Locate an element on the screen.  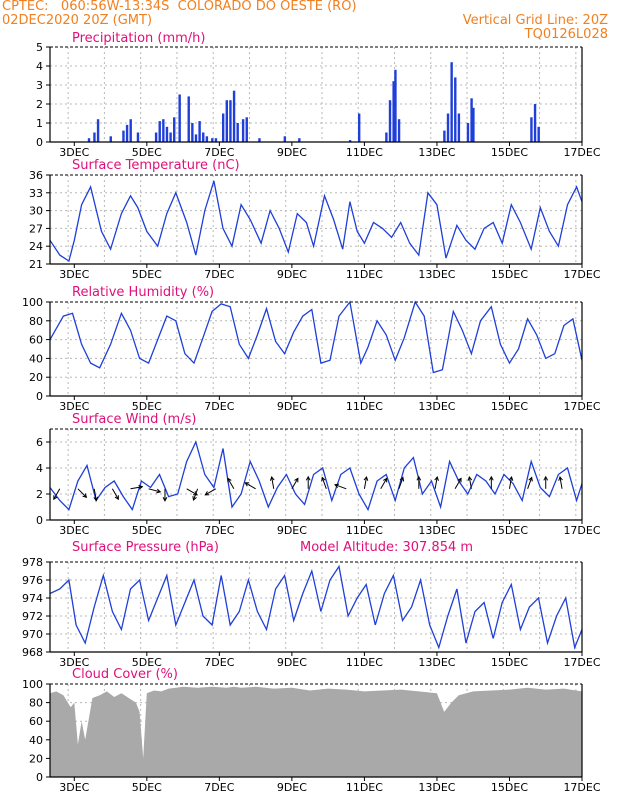
y-tick-label: 6 is located at coordinates (39, 442).